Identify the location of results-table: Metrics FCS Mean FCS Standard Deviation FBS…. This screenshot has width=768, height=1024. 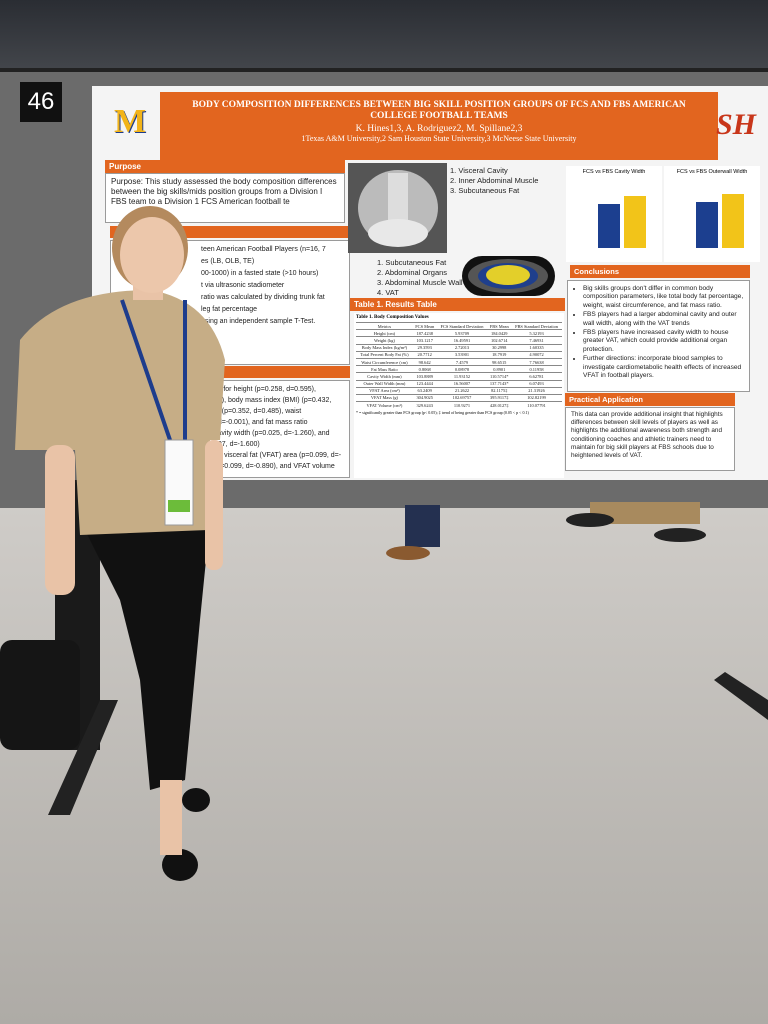
(459, 365).